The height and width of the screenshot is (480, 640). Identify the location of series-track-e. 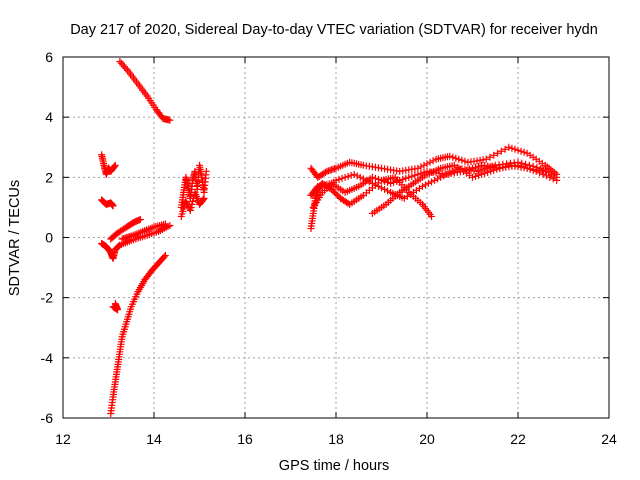
(125, 229).